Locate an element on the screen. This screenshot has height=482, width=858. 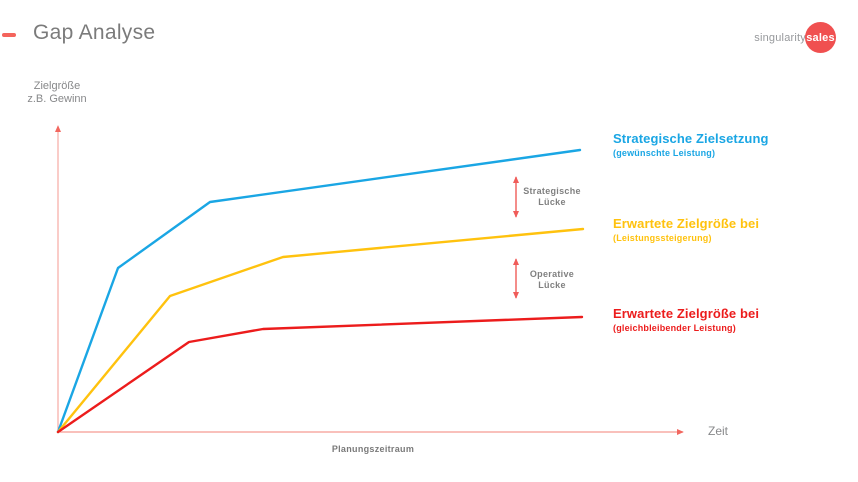
page-title: Gap Analyse is located at coordinates (94, 32).